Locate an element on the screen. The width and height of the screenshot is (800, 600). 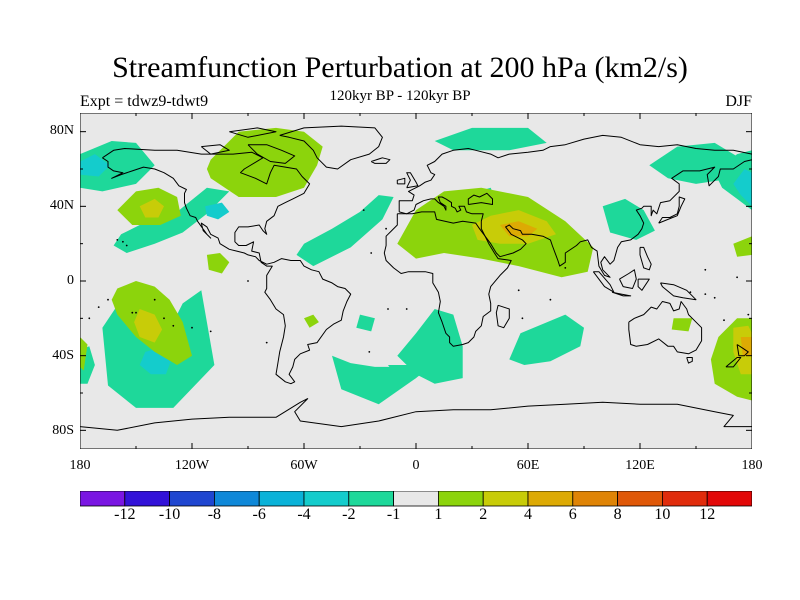
colorbar-label-3: -6 is located at coordinates (259, 514).